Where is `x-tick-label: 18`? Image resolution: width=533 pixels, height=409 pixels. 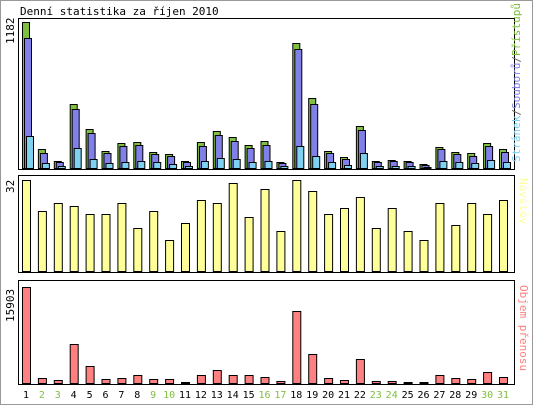
x-tick-label: 18 is located at coordinates (296, 395).